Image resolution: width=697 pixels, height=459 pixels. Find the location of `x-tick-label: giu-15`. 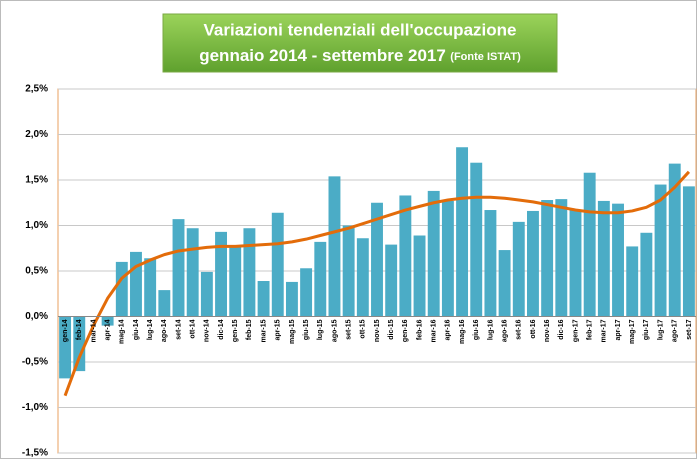

x-tick-label: giu-15 is located at coordinates (306, 329).